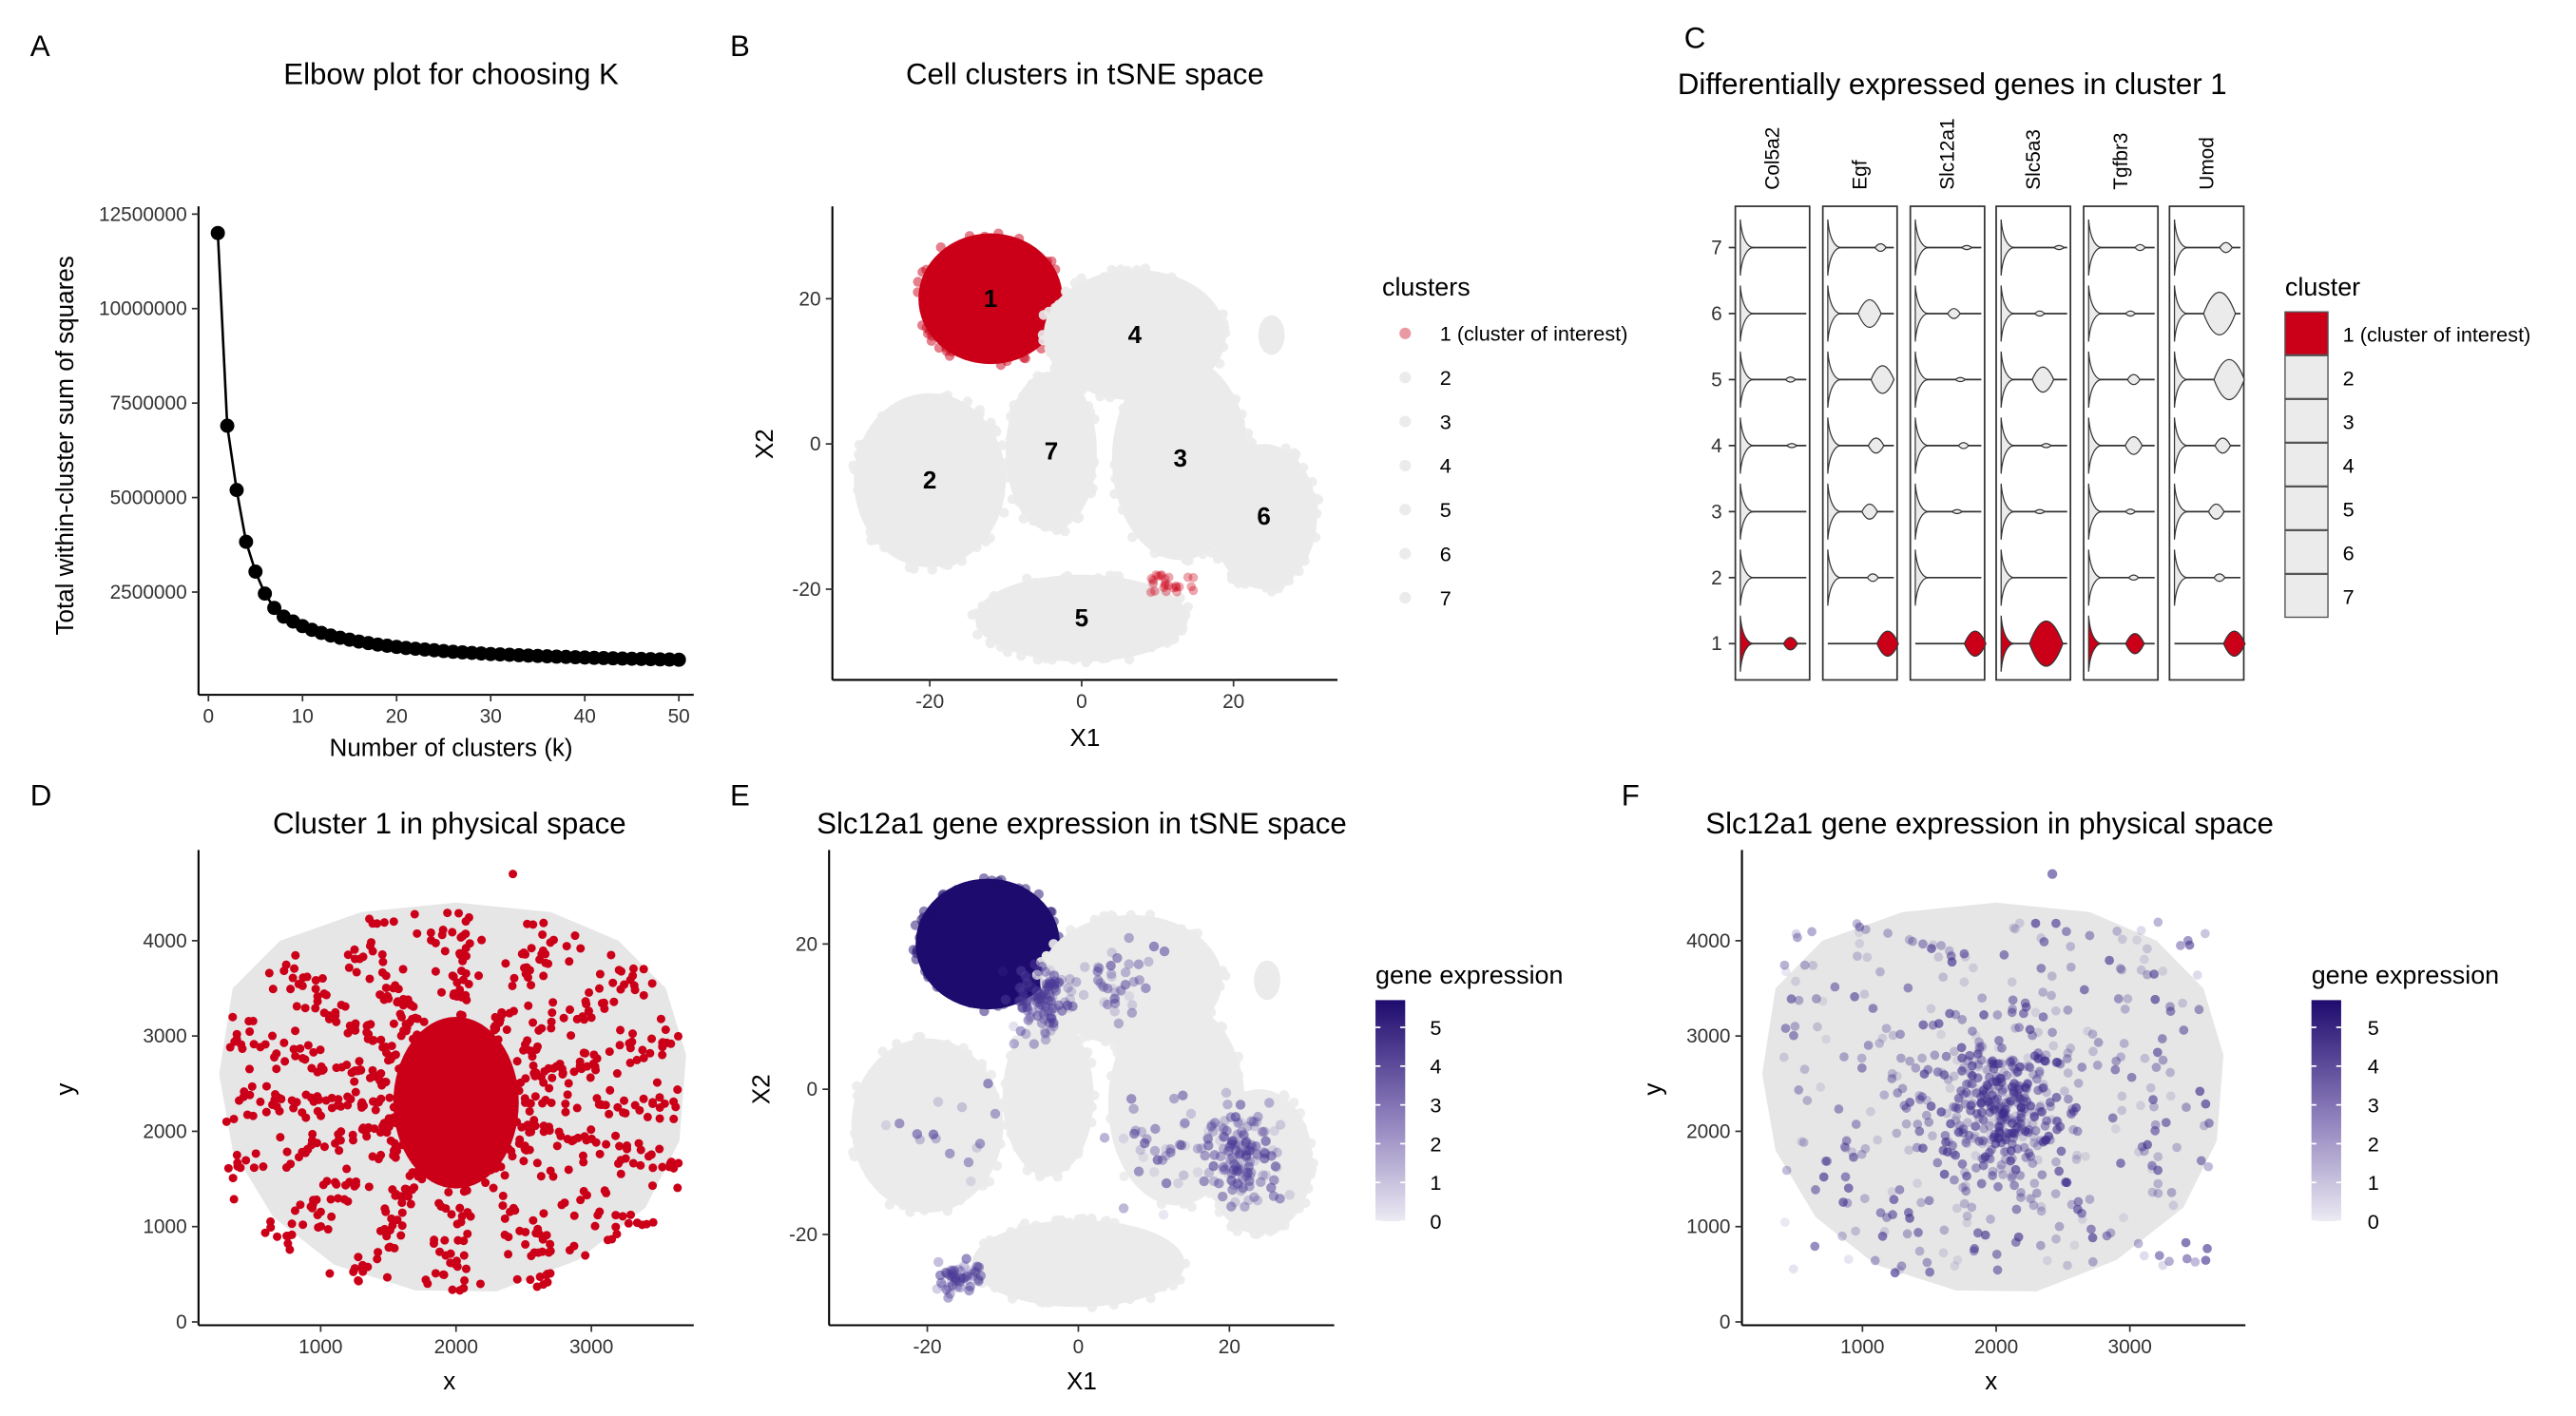 The width and height of the screenshot is (2576, 1416). I want to click on cluster-label-5: 5, so click(1081, 617).